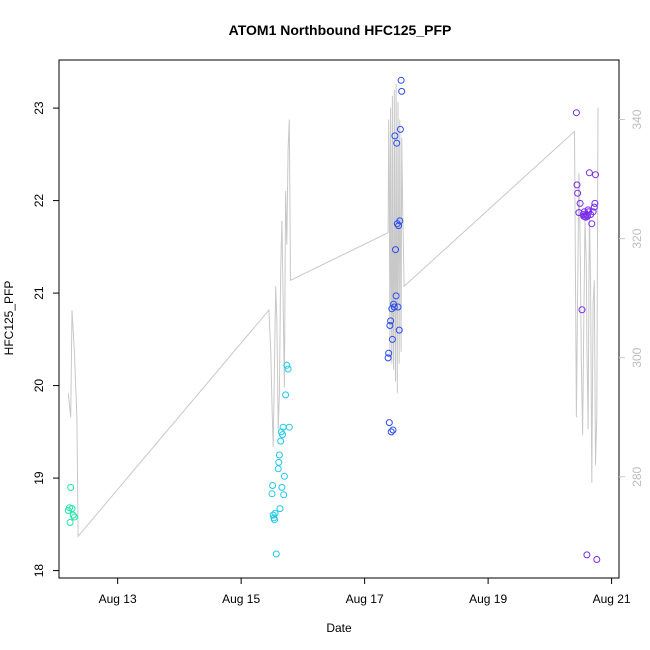  What do you see at coordinates (637, 476) in the screenshot?
I see `y2-tick-label: 280` at bounding box center [637, 476].